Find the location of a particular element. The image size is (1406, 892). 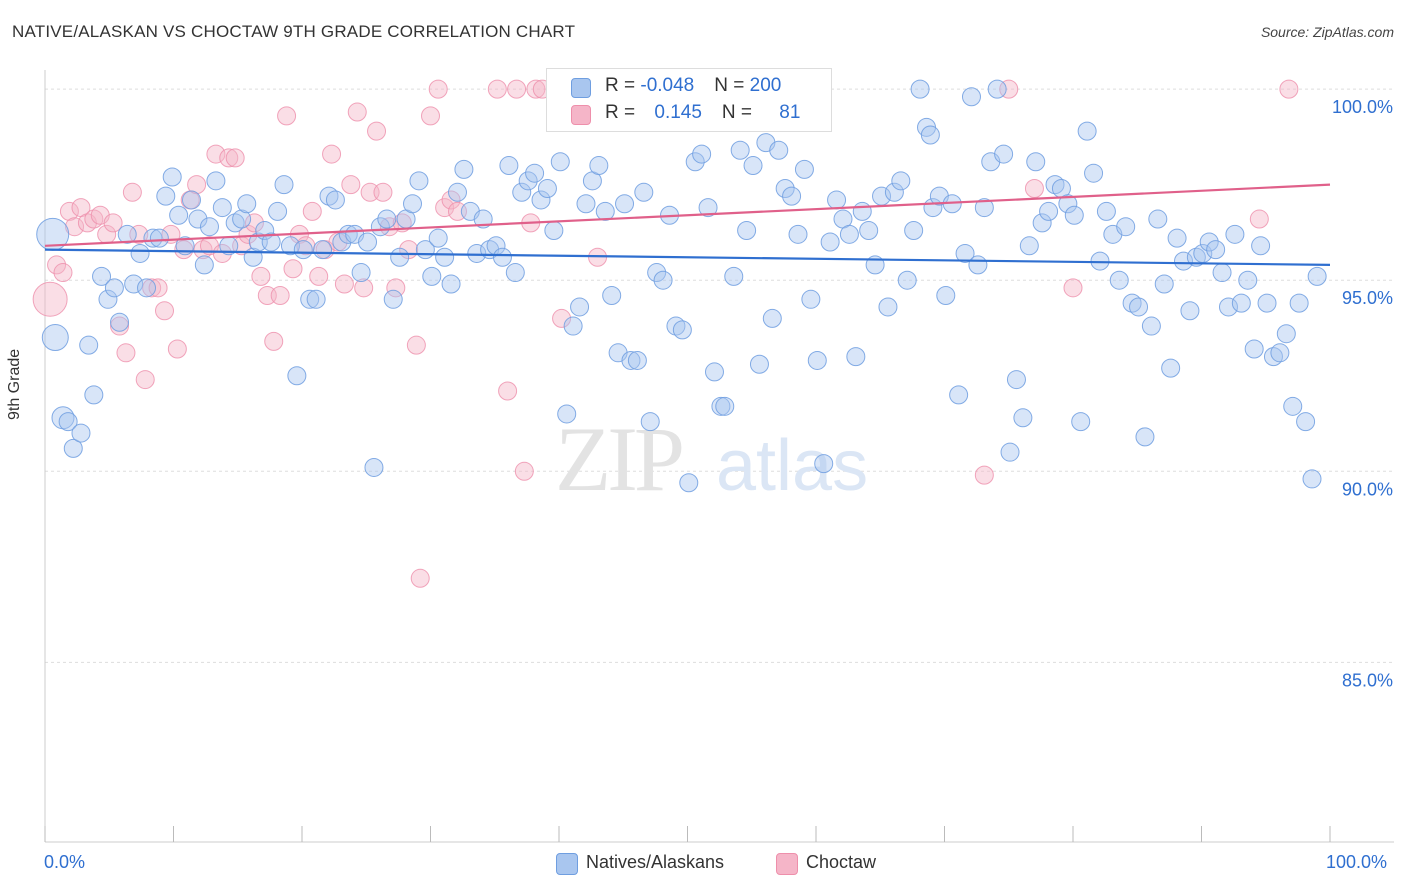

svg-text: ZIP is located at coordinates (618, 459).